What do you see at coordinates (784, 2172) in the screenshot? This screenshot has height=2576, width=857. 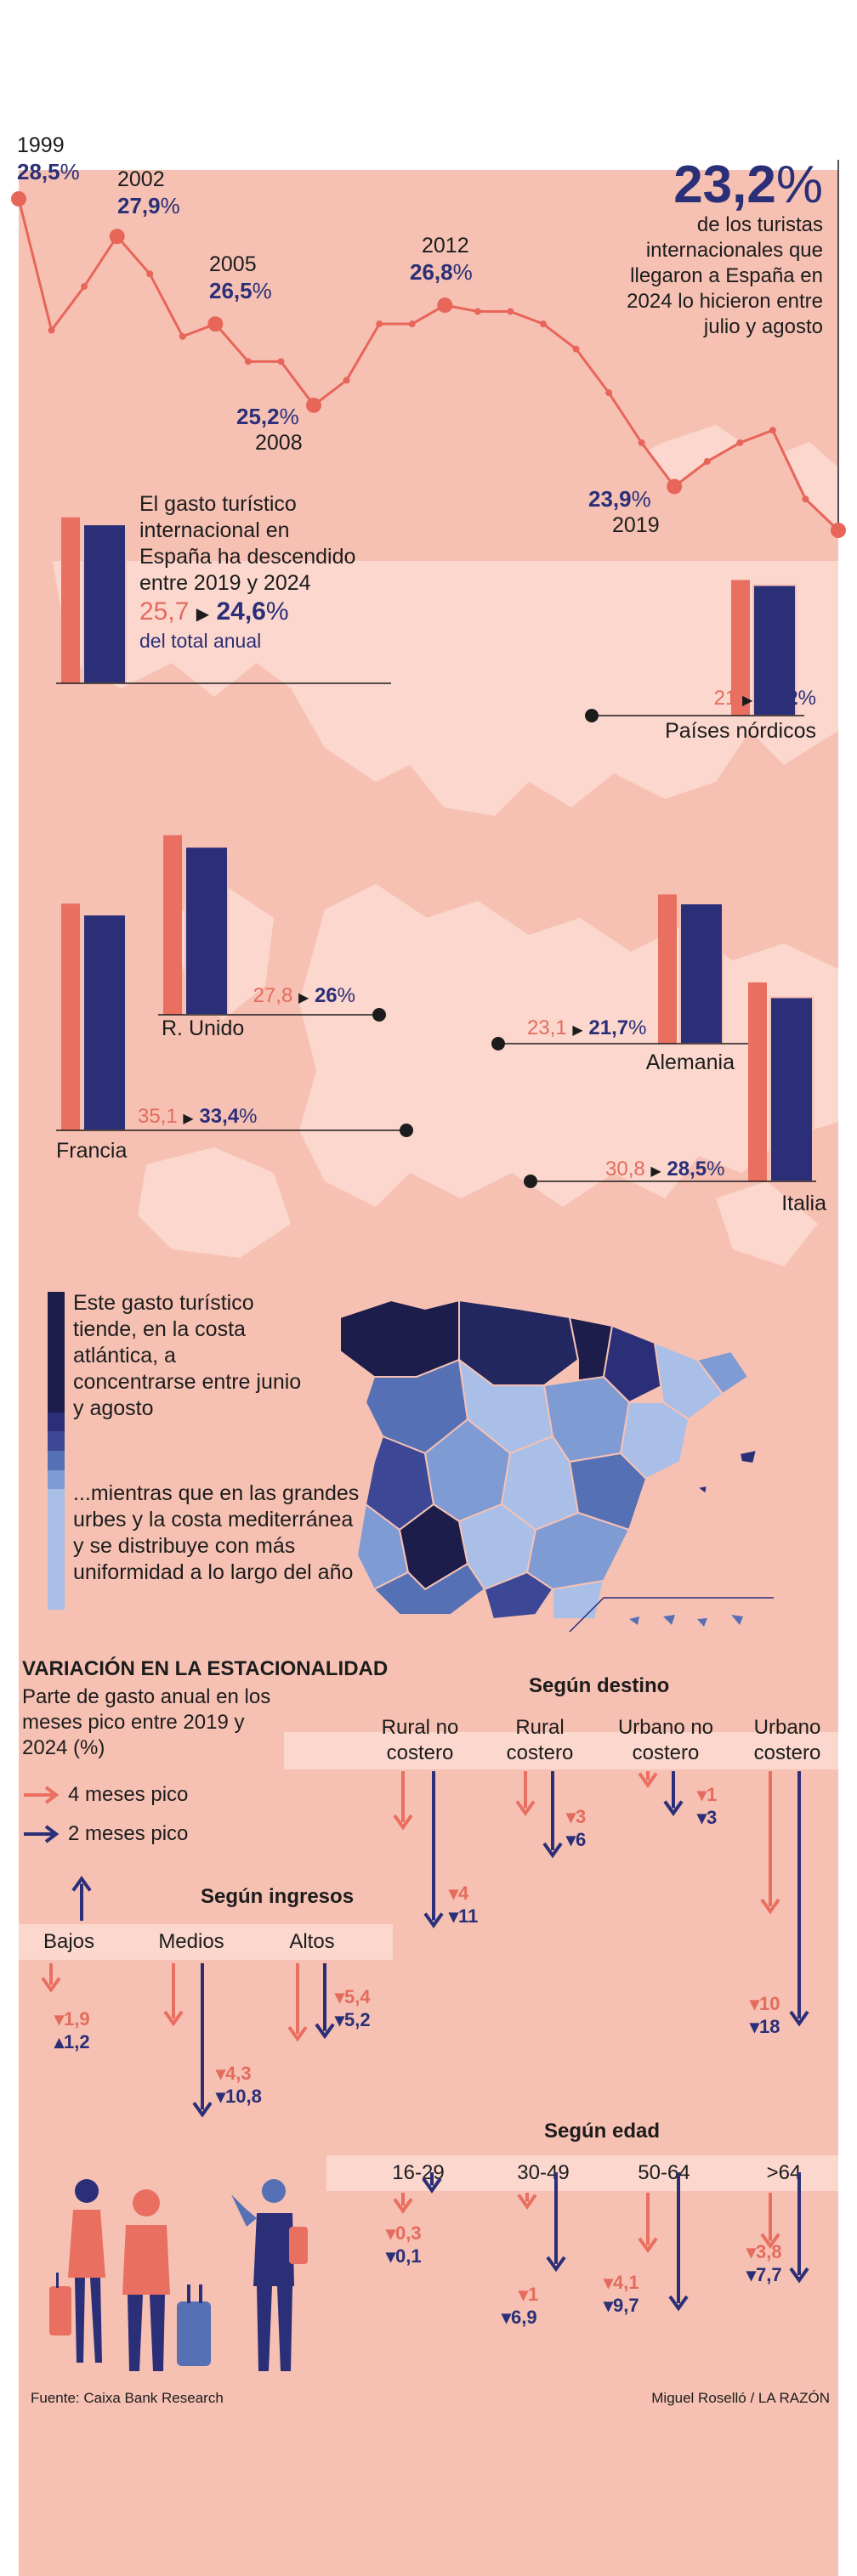 I see `edad-cat-3: >64` at bounding box center [784, 2172].